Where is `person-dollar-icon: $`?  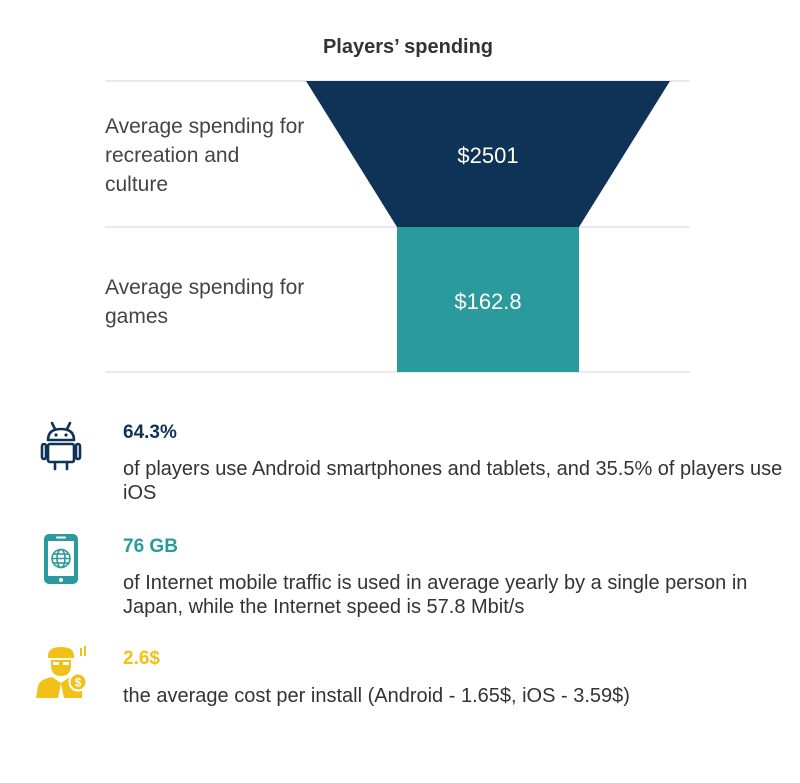 person-dollar-icon: $ is located at coordinates (62, 672).